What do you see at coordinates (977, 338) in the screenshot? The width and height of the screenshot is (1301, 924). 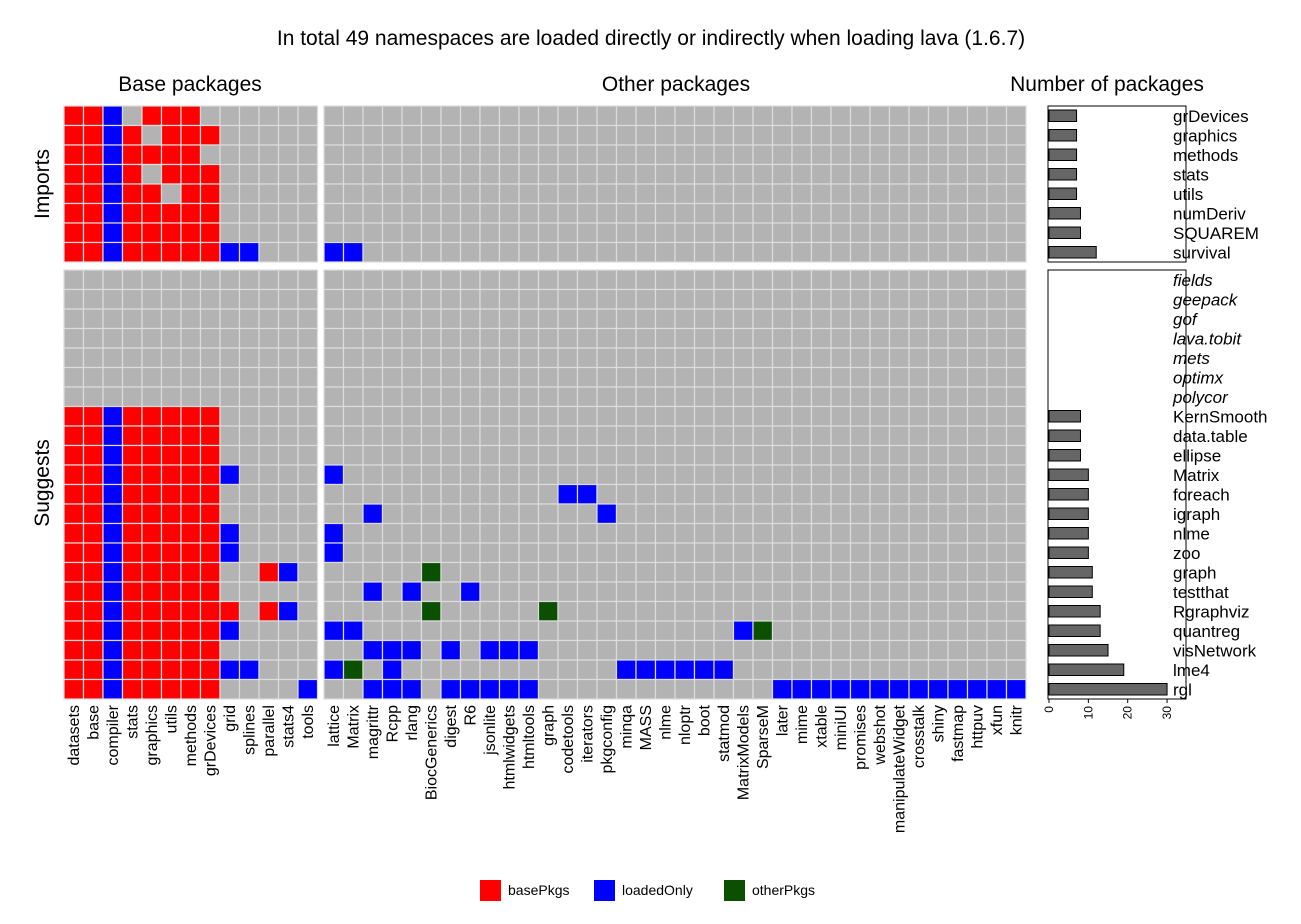 I see `cell-lava.tobit-httpuv-none` at bounding box center [977, 338].